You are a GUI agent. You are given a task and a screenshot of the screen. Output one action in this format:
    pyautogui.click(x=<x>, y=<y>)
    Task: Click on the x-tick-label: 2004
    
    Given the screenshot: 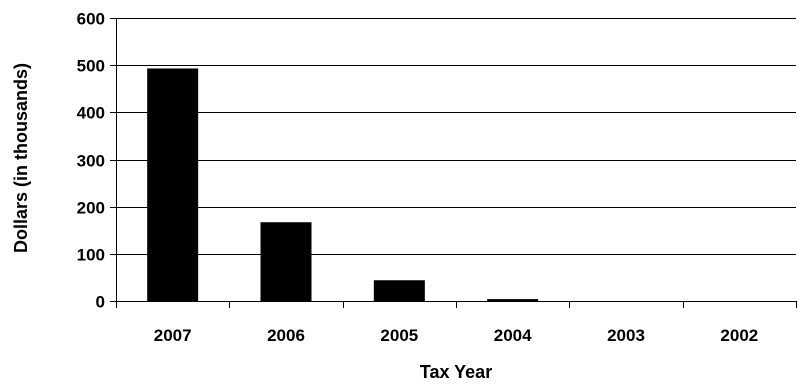 What is the action you would take?
    pyautogui.click(x=513, y=335)
    